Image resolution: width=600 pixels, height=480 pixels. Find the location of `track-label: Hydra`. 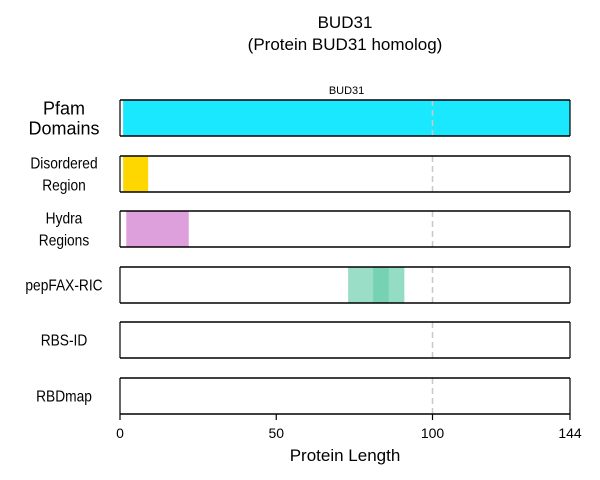

track-label: Hydra is located at coordinates (64, 219).